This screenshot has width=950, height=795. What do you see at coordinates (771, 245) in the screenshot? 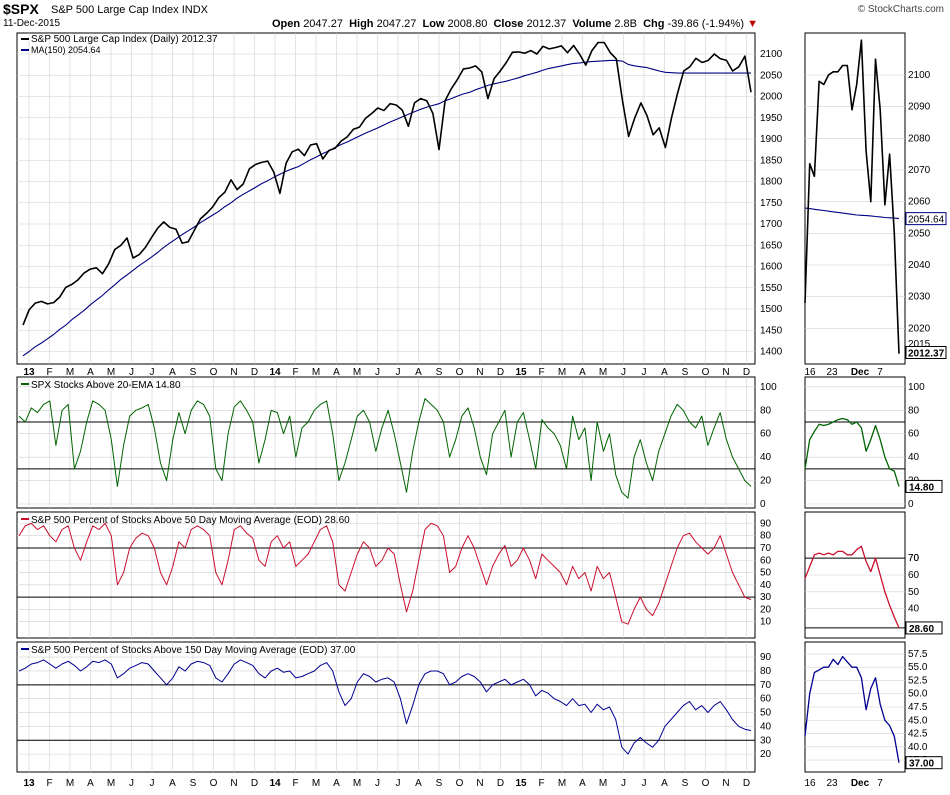
I see `y-tick-label: 1650` at bounding box center [771, 245].